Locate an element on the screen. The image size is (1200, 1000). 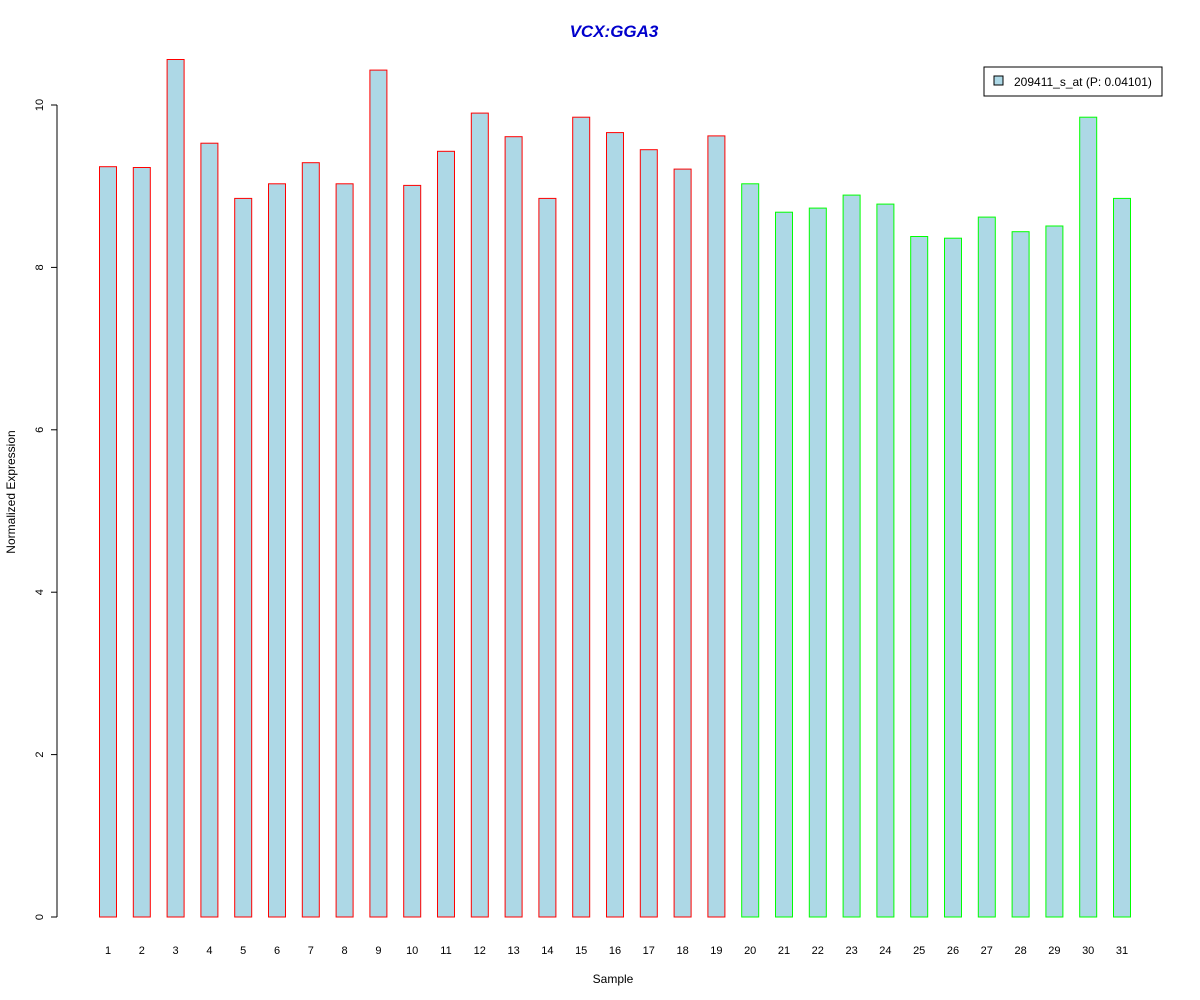
x-tick-label: 26 is located at coordinates (953, 951).